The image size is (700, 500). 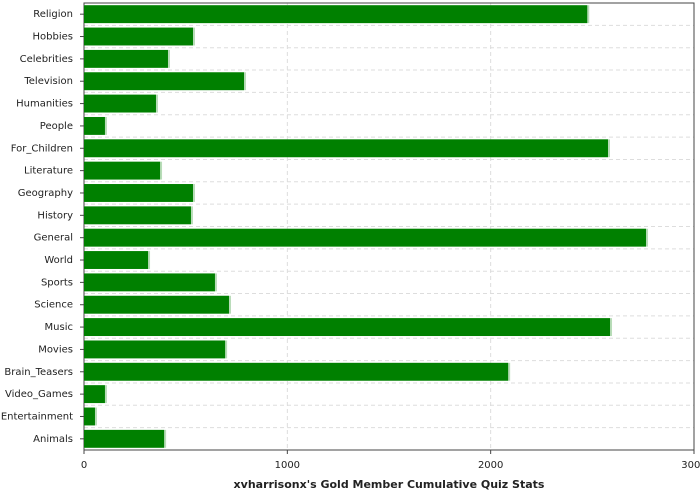 What do you see at coordinates (53, 305) in the screenshot?
I see `y-tick-label: Science` at bounding box center [53, 305].